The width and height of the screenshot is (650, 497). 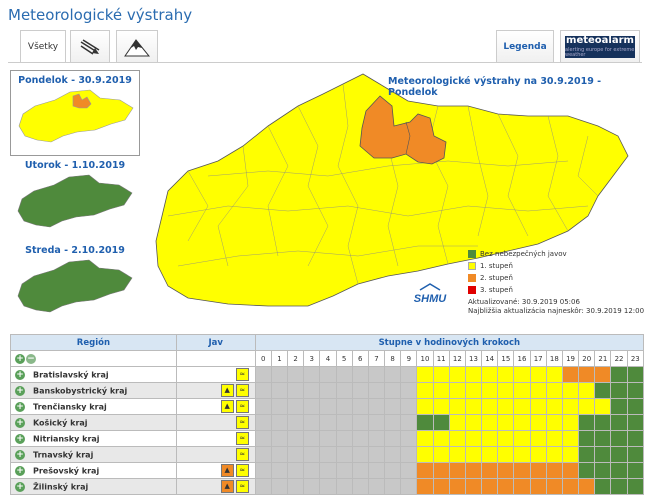 What do you see at coordinates (75, 286) in the screenshot?
I see `thumb-map` at bounding box center [75, 286].